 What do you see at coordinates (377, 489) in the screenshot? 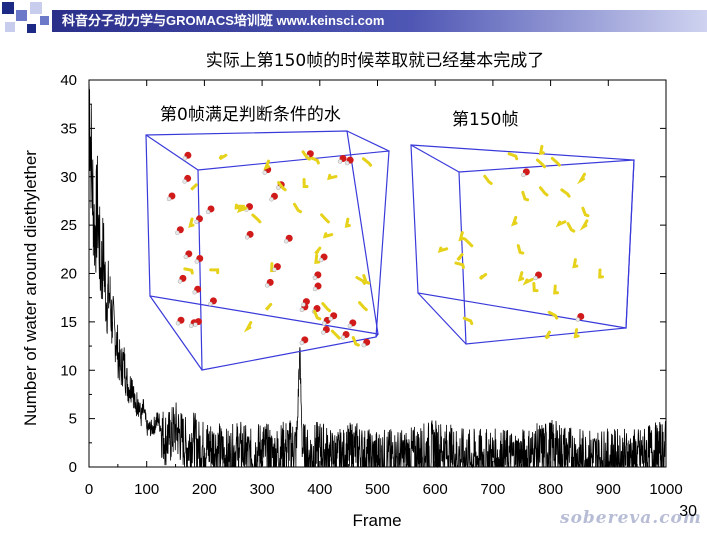
I see `x-tick-label: 500` at bounding box center [377, 489].